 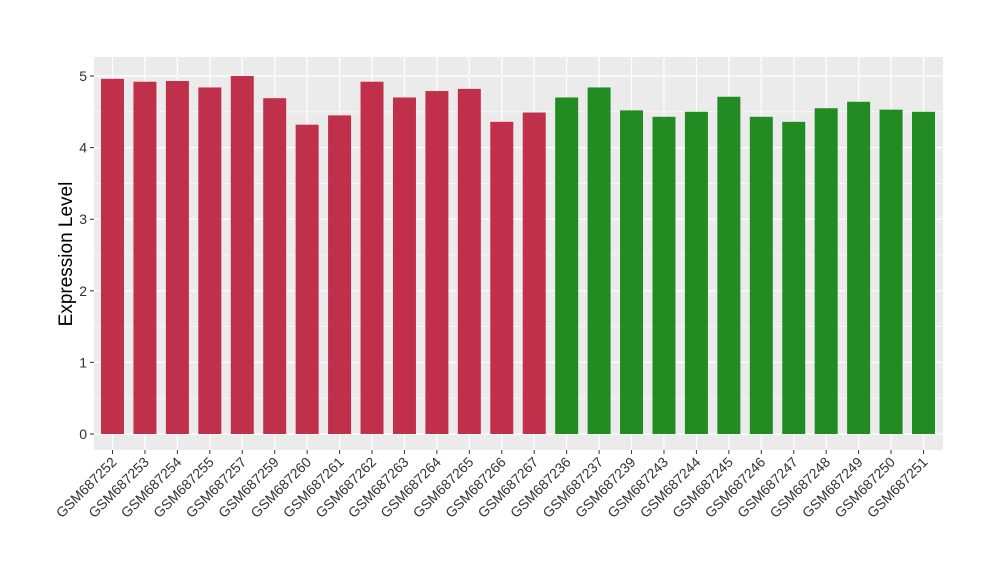 I want to click on y-tick-label: 1, so click(x=83, y=362).